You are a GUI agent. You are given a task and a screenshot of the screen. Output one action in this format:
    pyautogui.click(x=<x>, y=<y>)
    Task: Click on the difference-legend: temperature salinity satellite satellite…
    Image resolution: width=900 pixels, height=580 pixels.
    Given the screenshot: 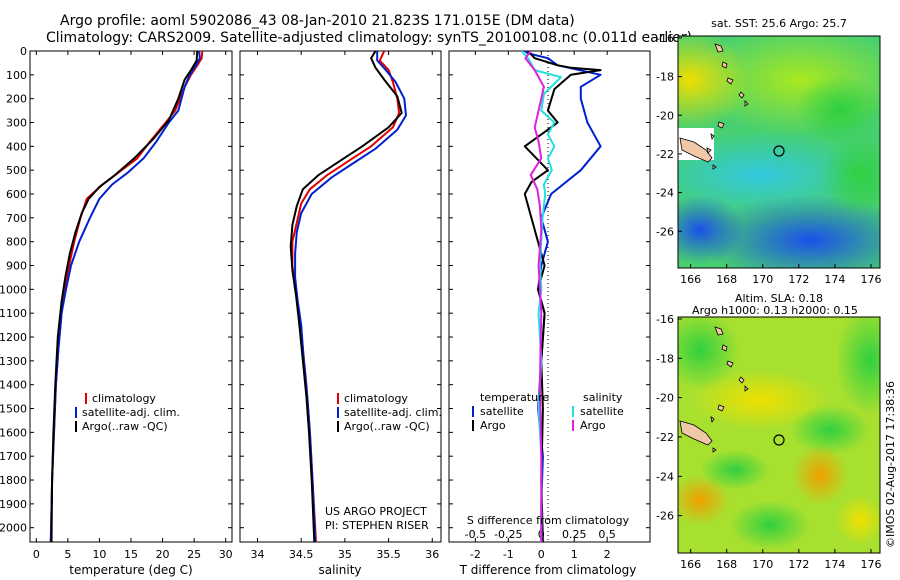 What is the action you would take?
    pyautogui.click(x=548, y=411)
    